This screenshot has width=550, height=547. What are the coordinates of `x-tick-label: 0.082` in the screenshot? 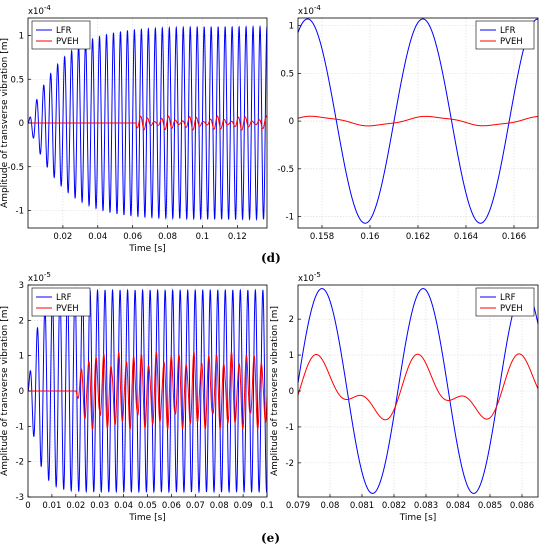 It's located at (394, 506).